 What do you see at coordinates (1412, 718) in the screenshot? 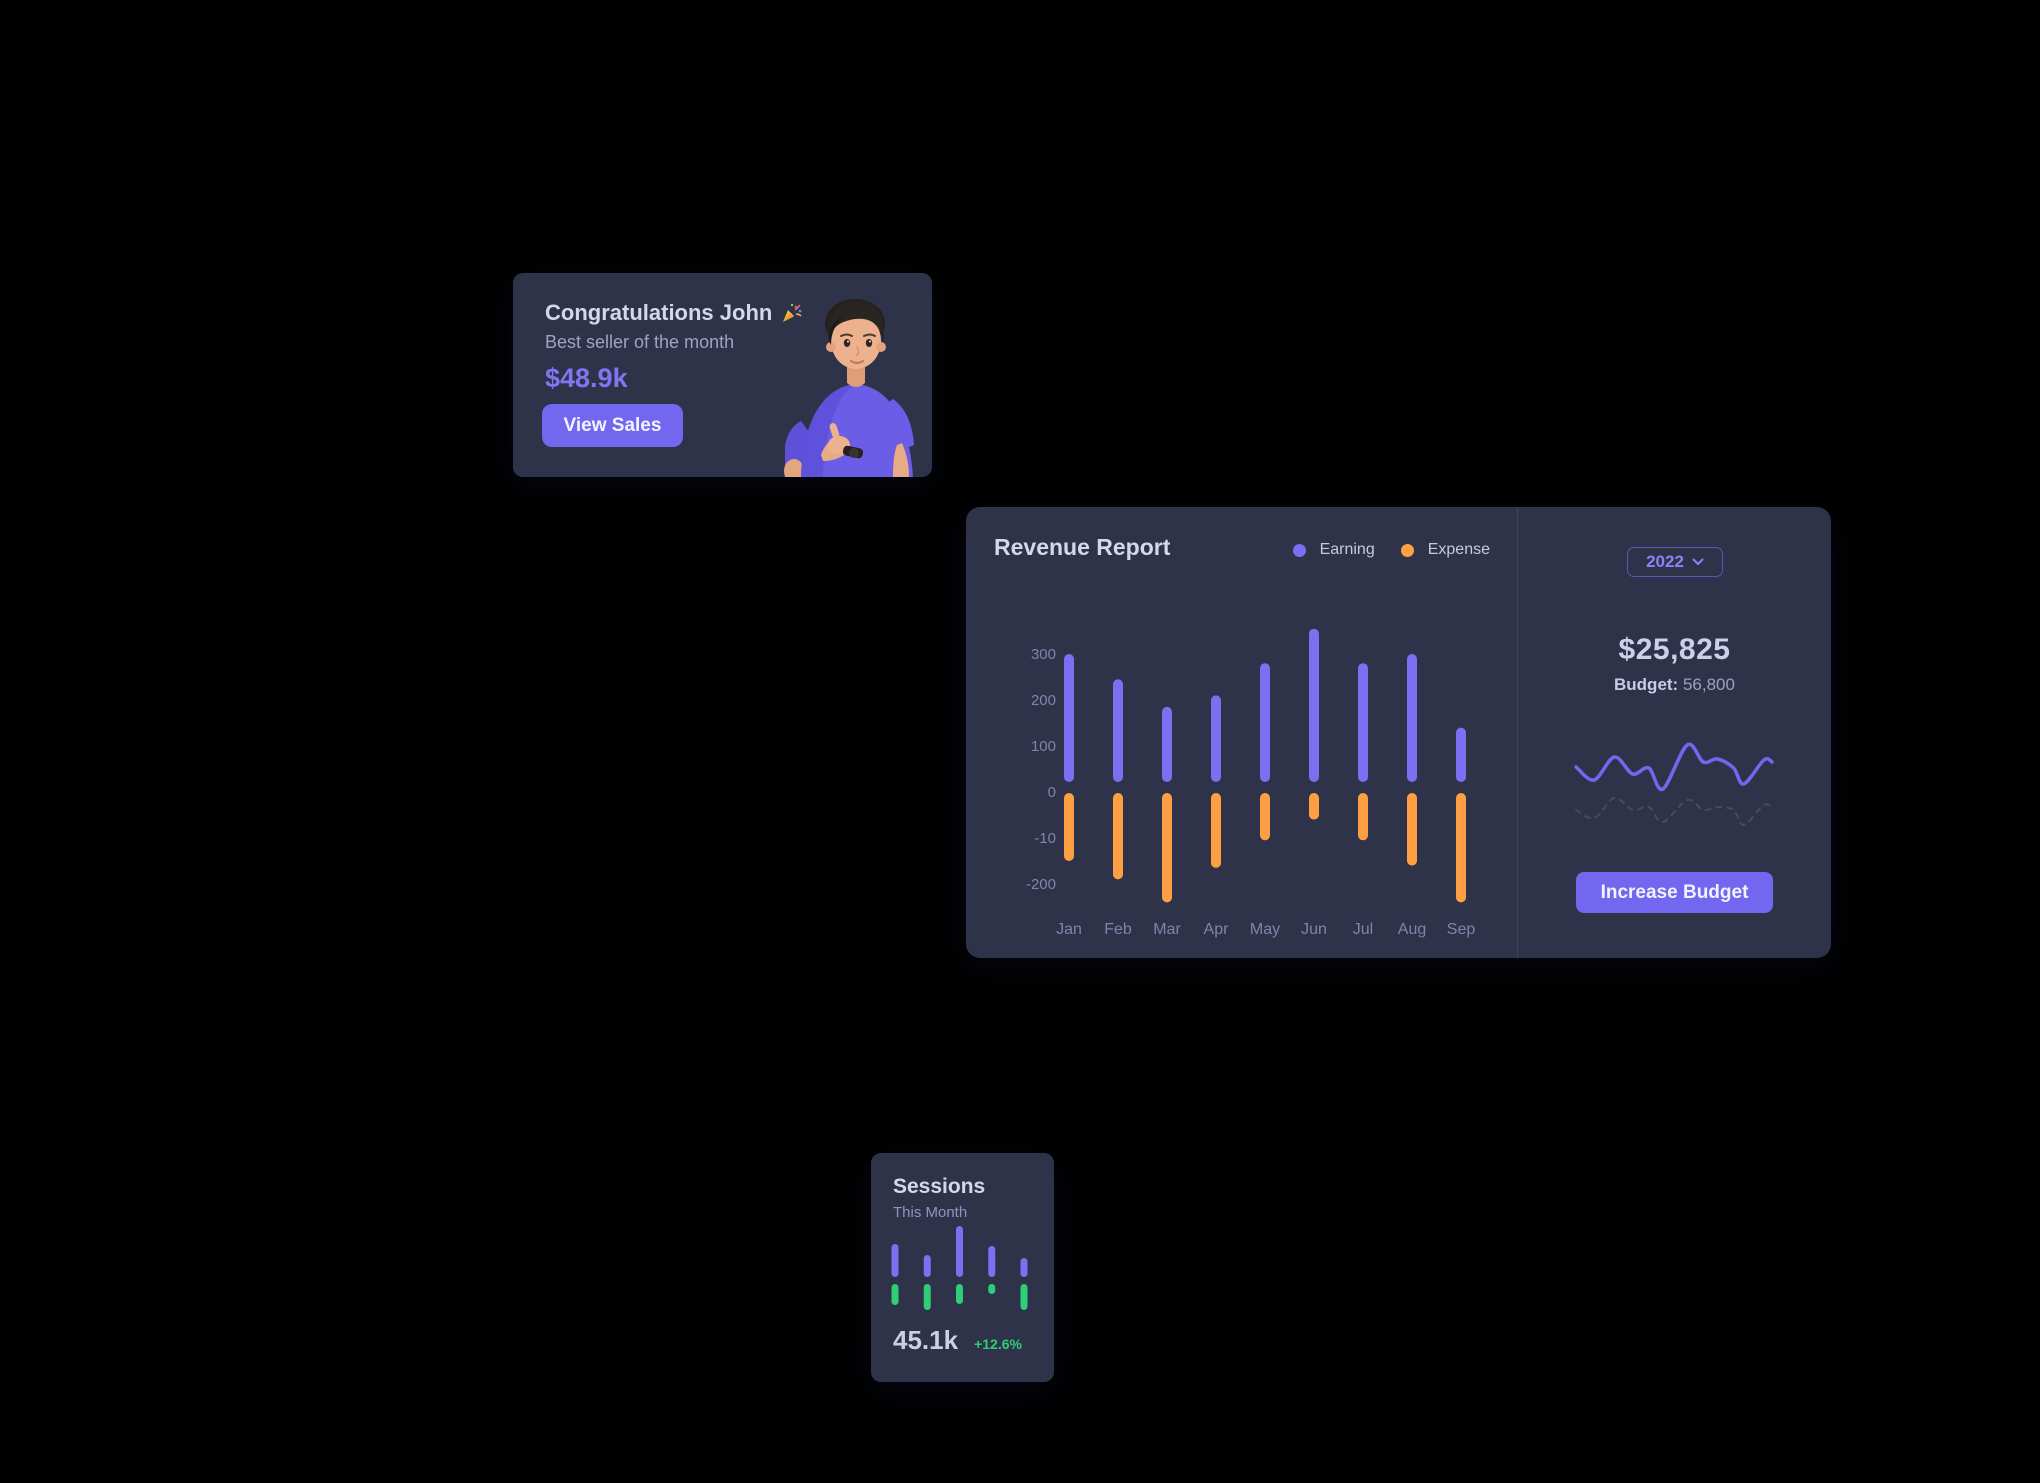
I see `earning-bar-Aug` at bounding box center [1412, 718].